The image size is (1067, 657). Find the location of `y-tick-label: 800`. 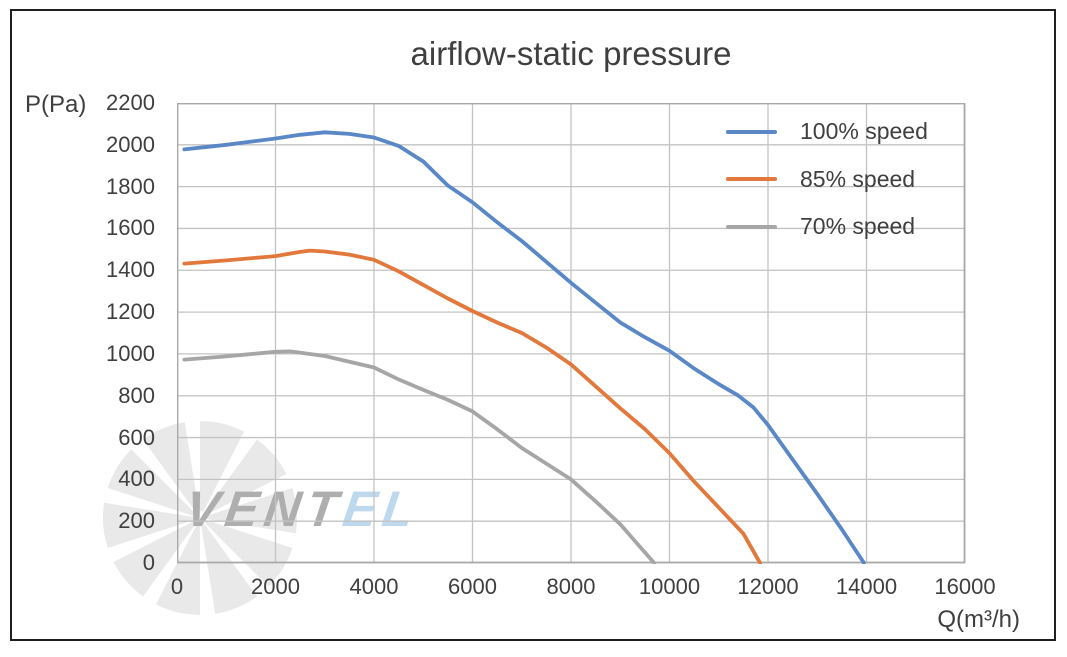

y-tick-label: 800 is located at coordinates (136, 395).